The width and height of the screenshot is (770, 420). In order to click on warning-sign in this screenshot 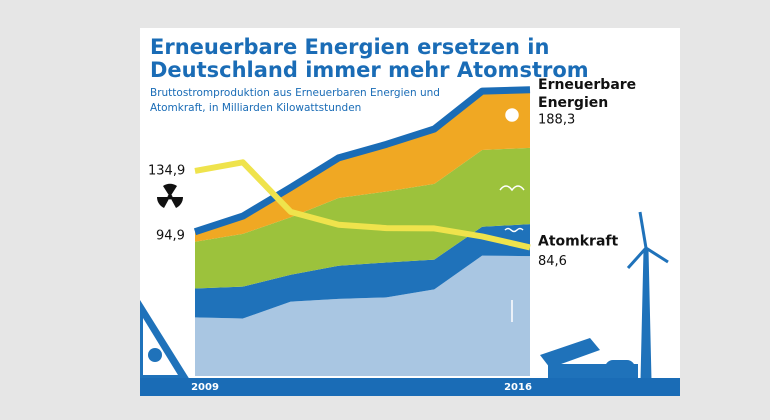, I will do `click(165, 340)`.